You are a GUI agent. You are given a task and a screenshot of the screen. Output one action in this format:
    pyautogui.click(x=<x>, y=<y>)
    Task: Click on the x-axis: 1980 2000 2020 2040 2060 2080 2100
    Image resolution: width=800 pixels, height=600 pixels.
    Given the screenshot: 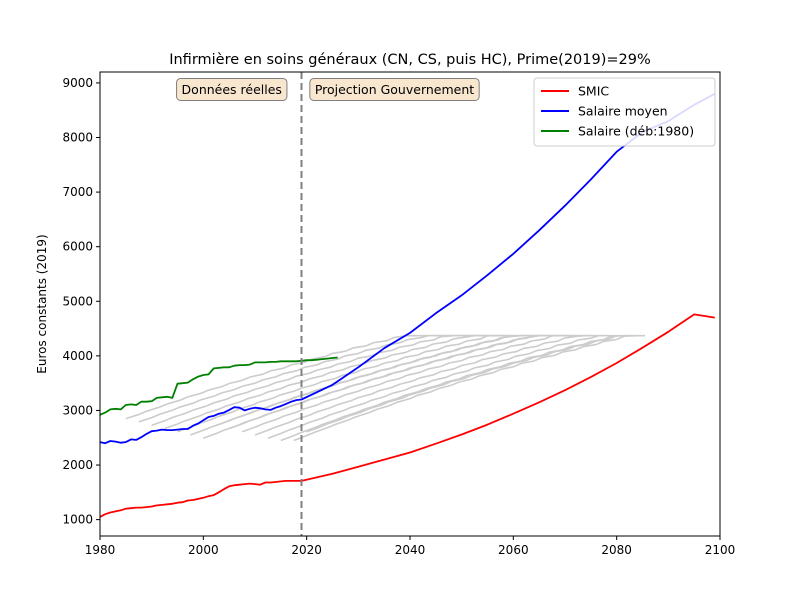 What is the action you would take?
    pyautogui.click(x=410, y=546)
    